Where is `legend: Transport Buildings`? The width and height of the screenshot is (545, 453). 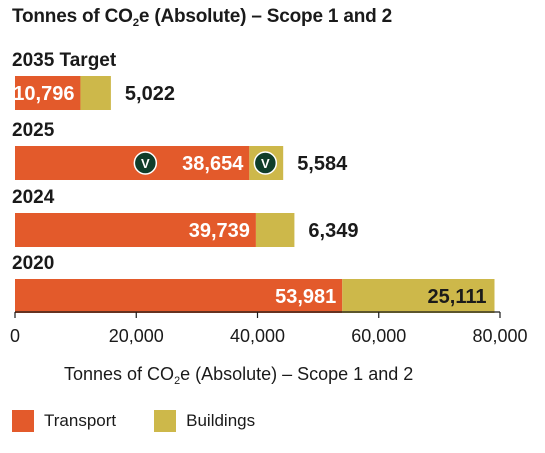 legend: Transport Buildings is located at coordinates (152, 421).